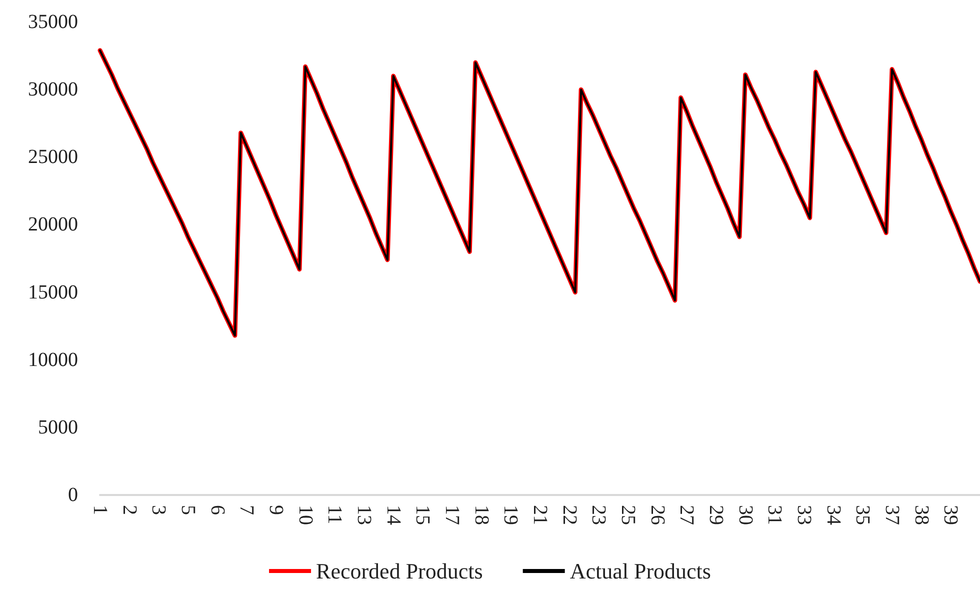  Describe the element at coordinates (53, 157) in the screenshot. I see `y-tick-label: 25000` at that location.